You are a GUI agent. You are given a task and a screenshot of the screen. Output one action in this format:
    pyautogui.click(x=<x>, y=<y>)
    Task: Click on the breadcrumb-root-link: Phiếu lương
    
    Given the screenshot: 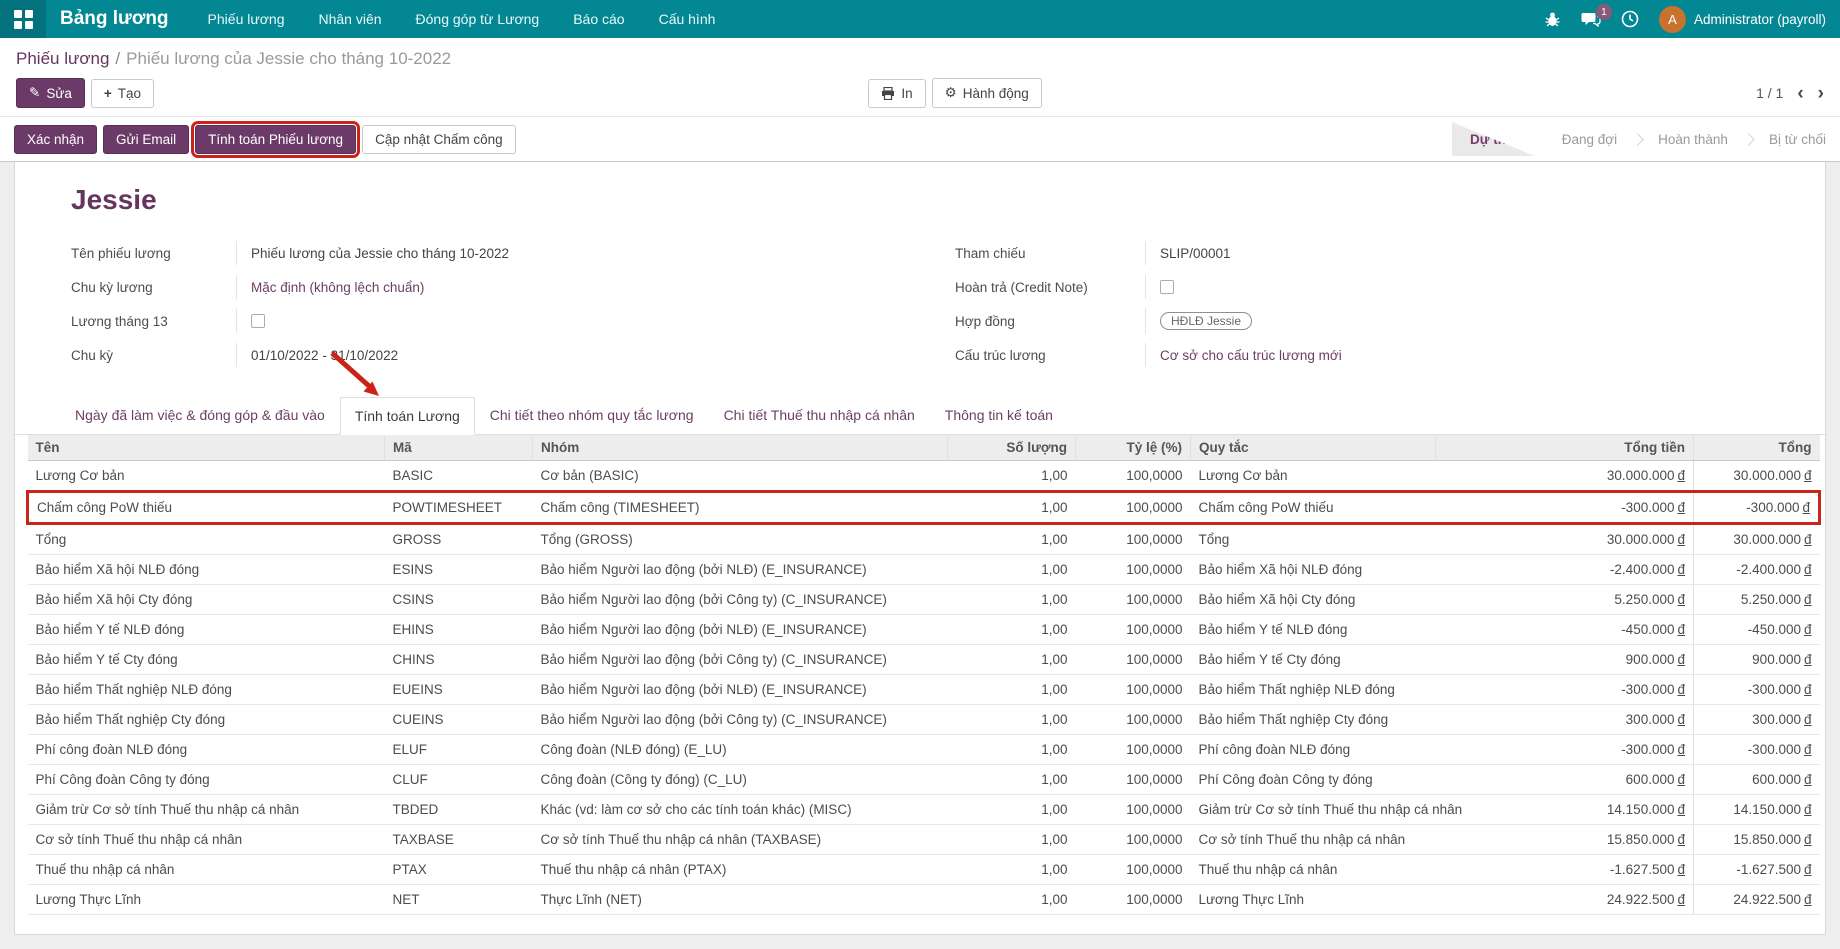 What is the action you would take?
    pyautogui.click(x=63, y=58)
    